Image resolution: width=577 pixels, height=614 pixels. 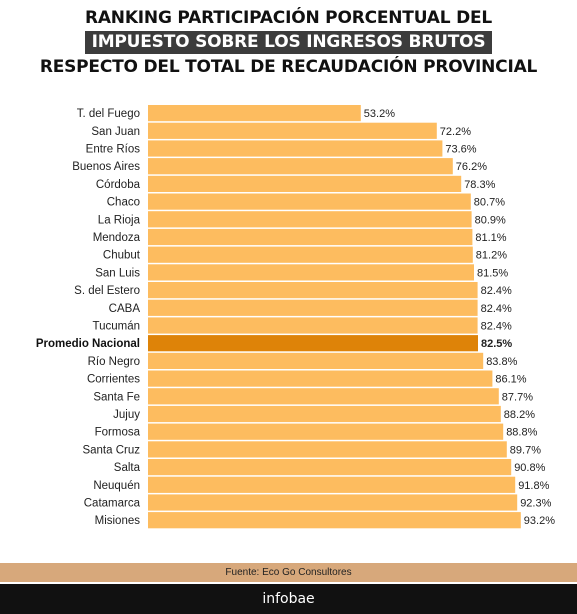 What do you see at coordinates (496, 327) in the screenshot?
I see `value-label-12: 82.4%` at bounding box center [496, 327].